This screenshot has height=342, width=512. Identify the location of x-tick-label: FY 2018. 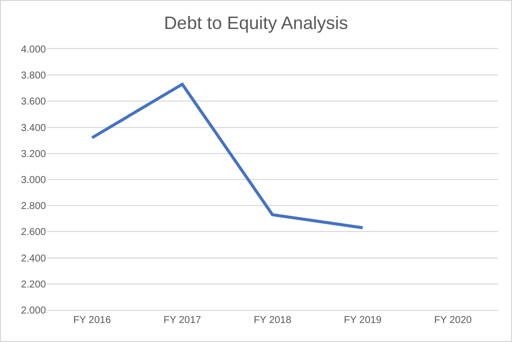
(273, 320).